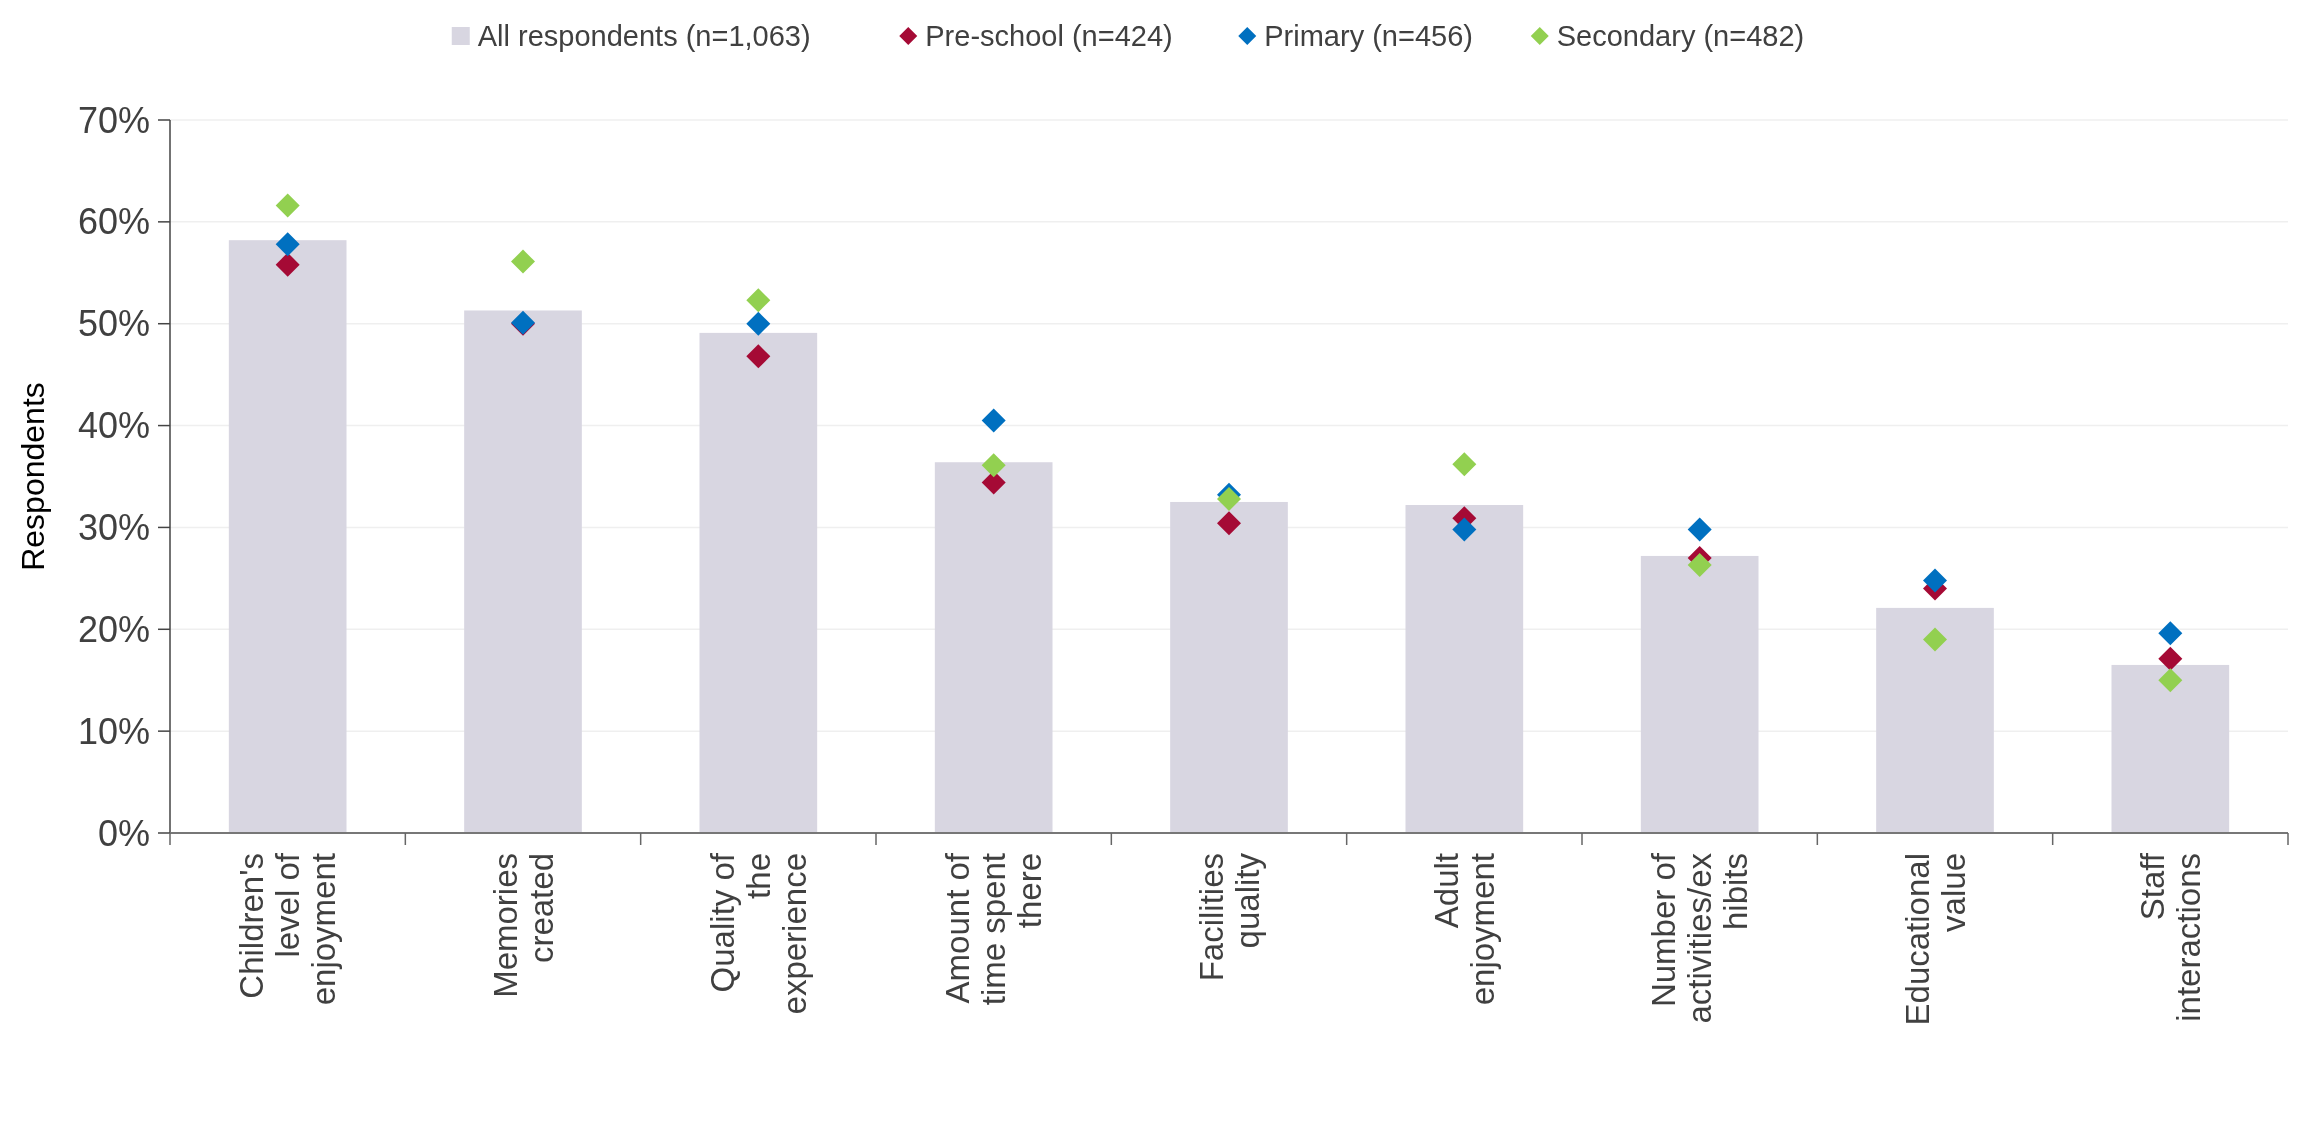  Describe the element at coordinates (113, 120) in the screenshot. I see `y-tick-label: 70%` at that location.